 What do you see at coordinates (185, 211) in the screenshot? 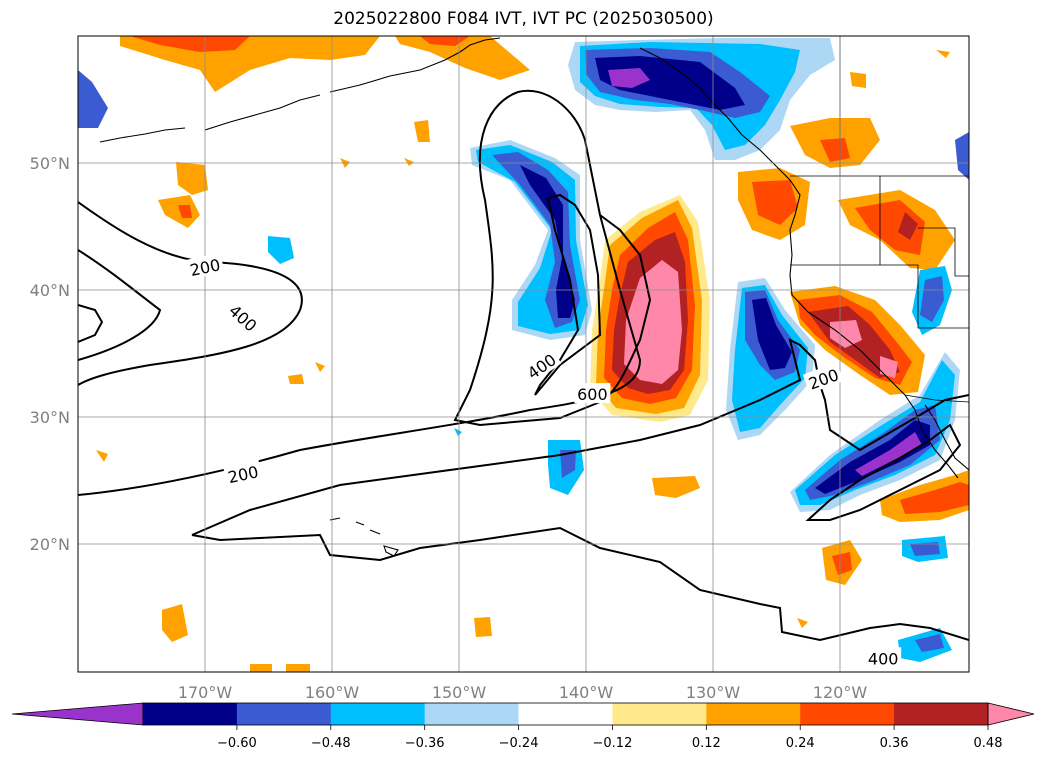
I see `positive-anomaly-small2-core` at bounding box center [185, 211].